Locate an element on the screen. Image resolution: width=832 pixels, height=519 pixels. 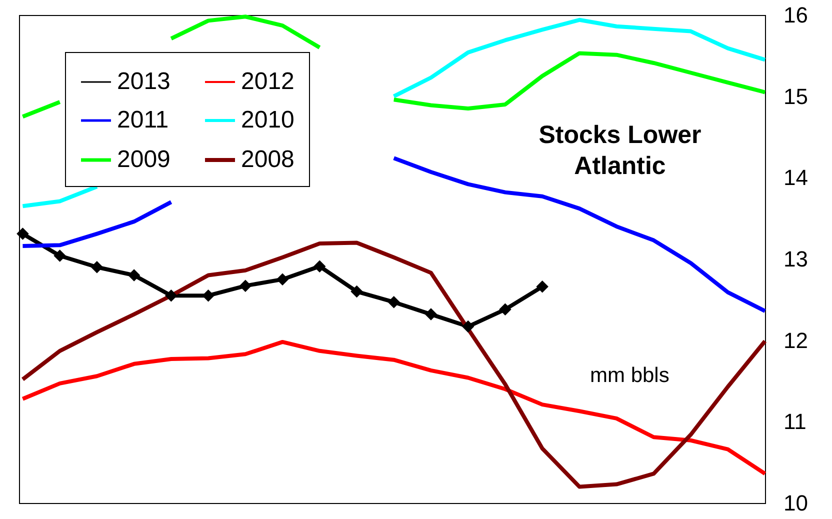
legend-label: 2008 is located at coordinates (267, 159).